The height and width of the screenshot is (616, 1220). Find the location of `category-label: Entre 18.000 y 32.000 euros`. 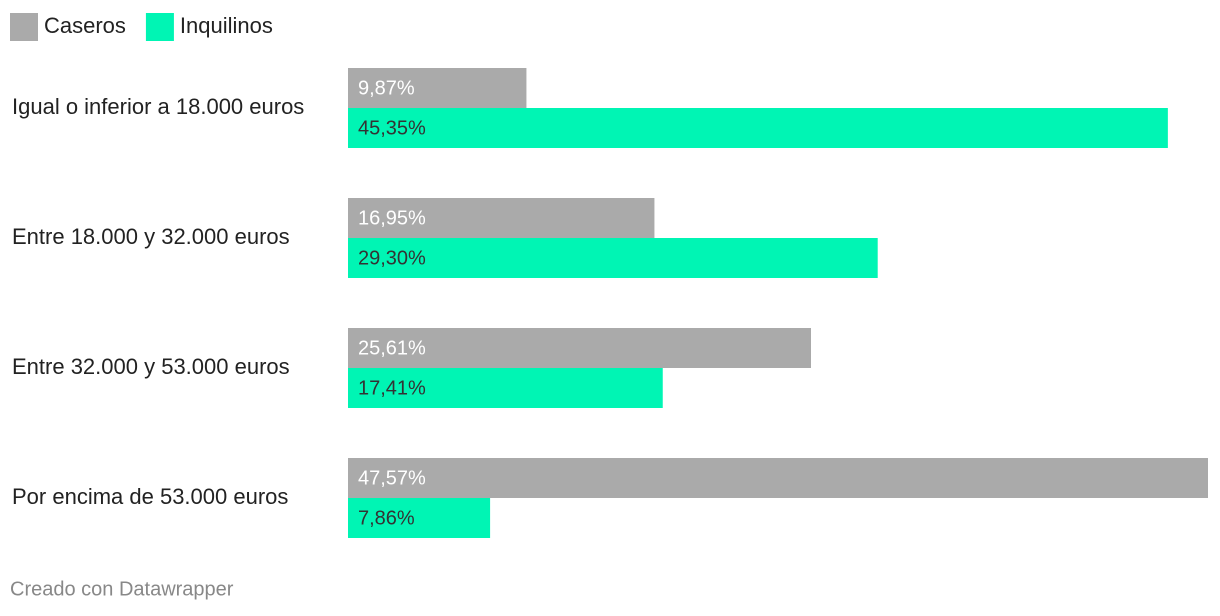

category-label: Entre 18.000 y 32.000 euros is located at coordinates (151, 236).